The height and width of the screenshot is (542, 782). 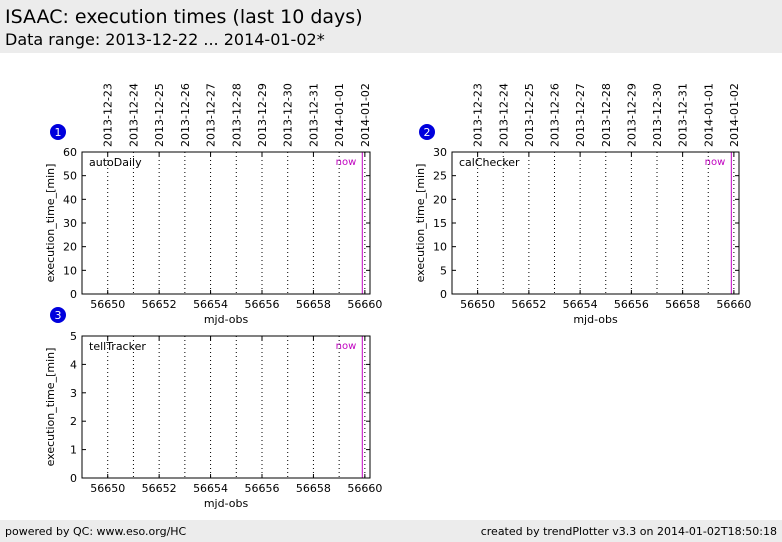 What do you see at coordinates (73, 393) in the screenshot?
I see `y-tick-label: 3` at bounding box center [73, 393].